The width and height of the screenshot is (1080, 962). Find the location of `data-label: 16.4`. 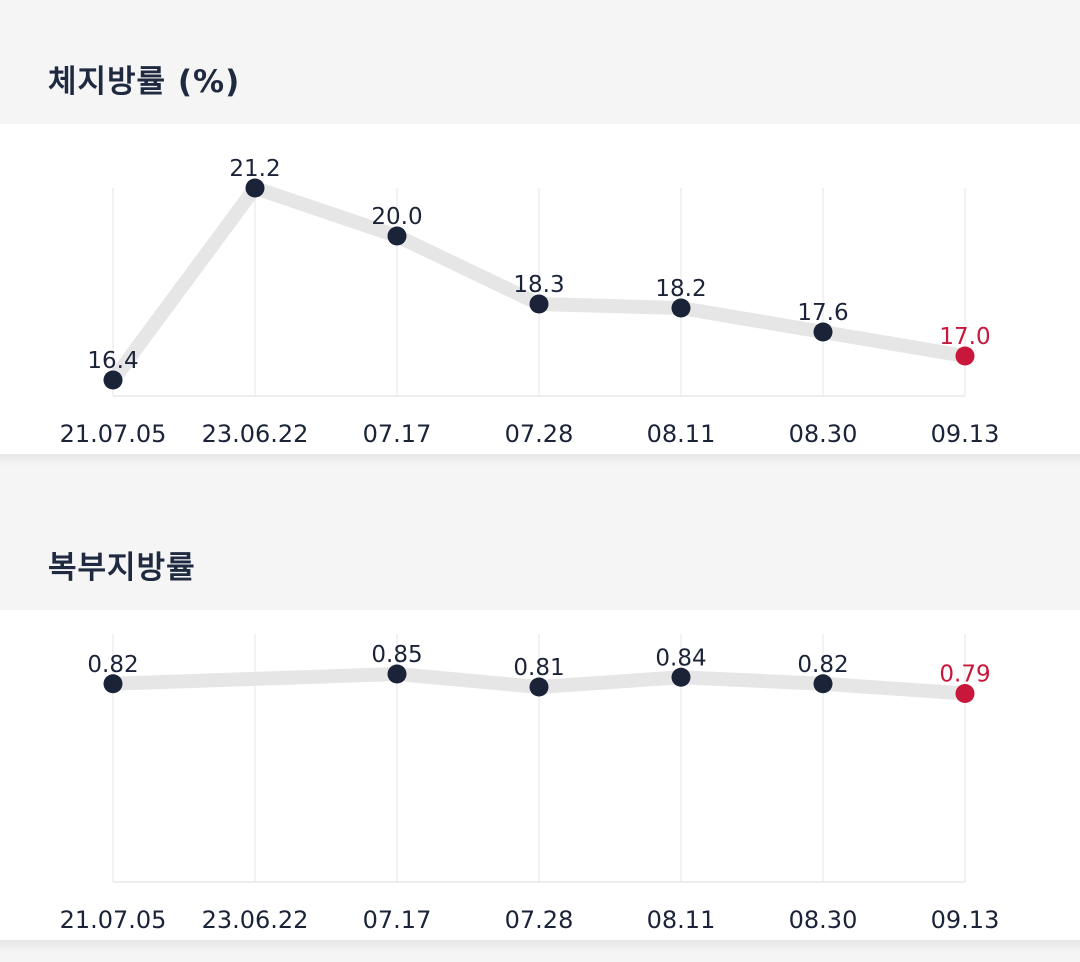

data-label: 16.4 is located at coordinates (112, 361).